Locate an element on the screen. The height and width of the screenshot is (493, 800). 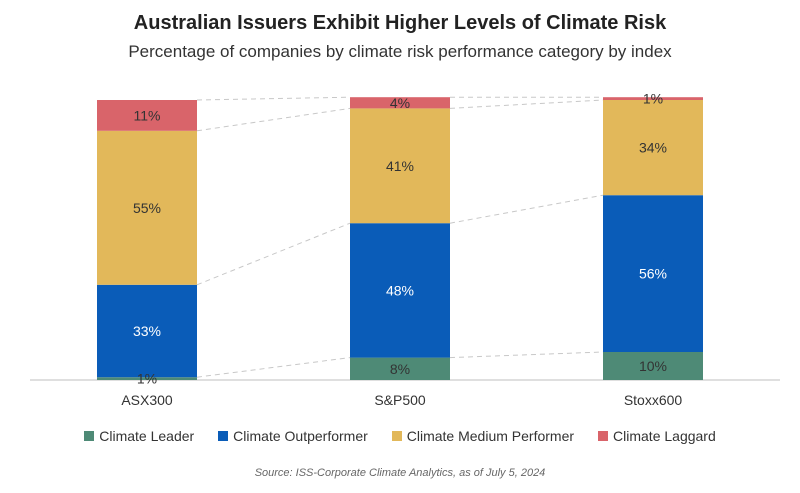
bar-stoxx600-climate-laggard is located at coordinates (653, 98).